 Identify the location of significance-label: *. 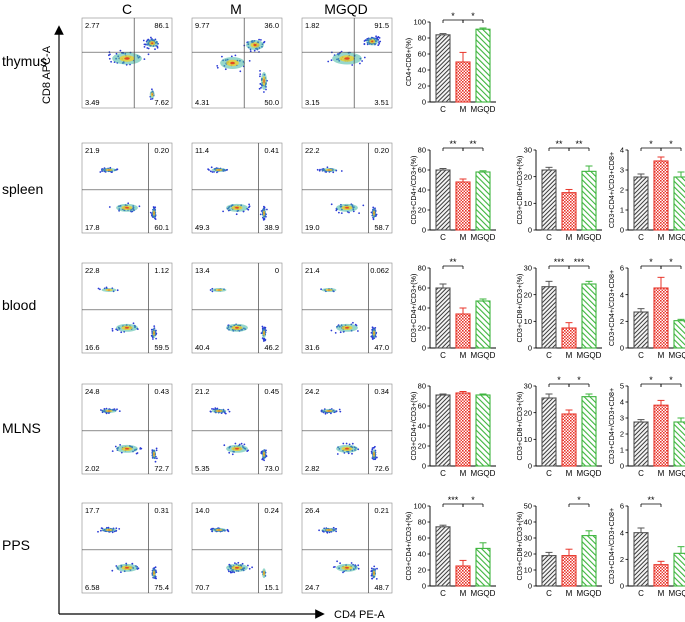
(671, 262).